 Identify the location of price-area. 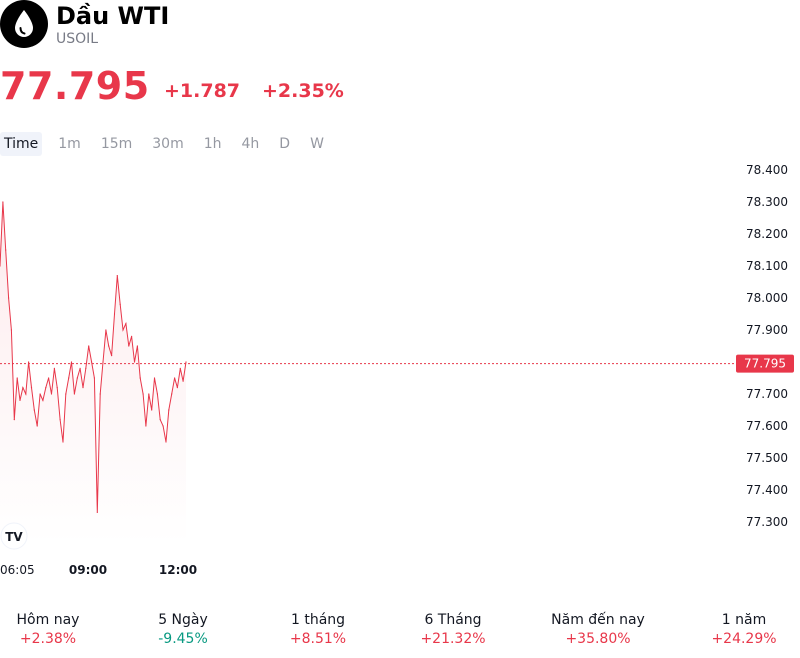
(93, 373).